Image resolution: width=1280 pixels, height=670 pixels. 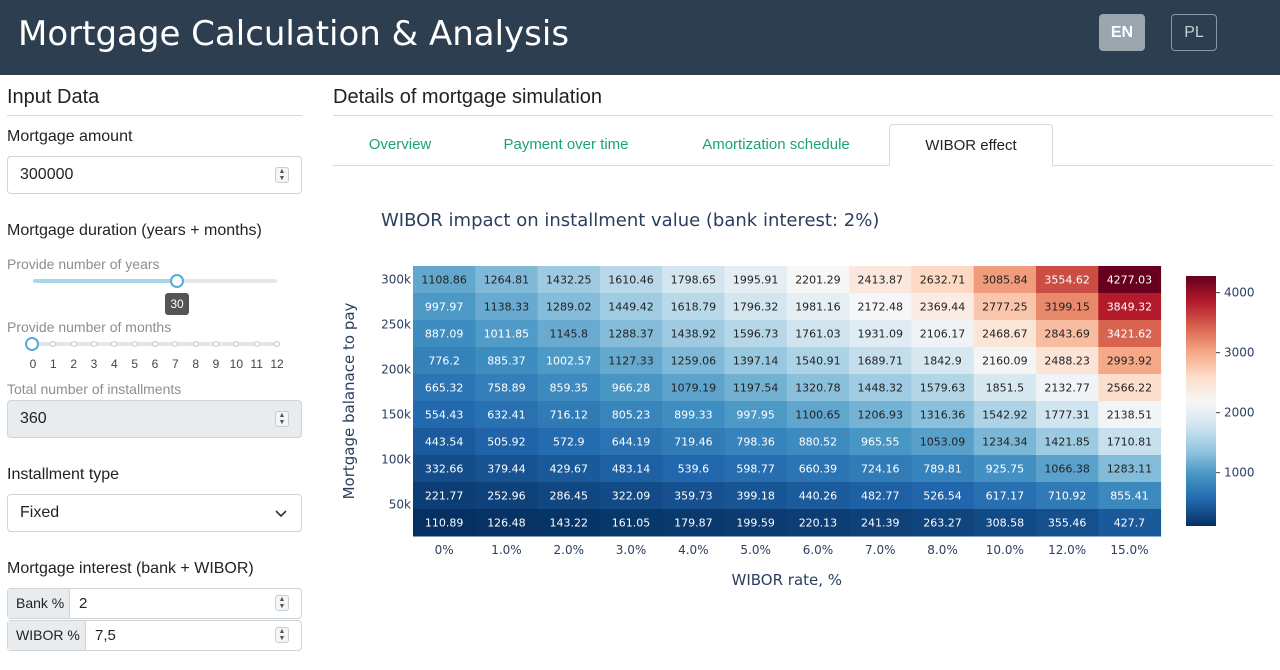 I want to click on heatmap-cell-label: 1108.86, so click(x=444, y=280).